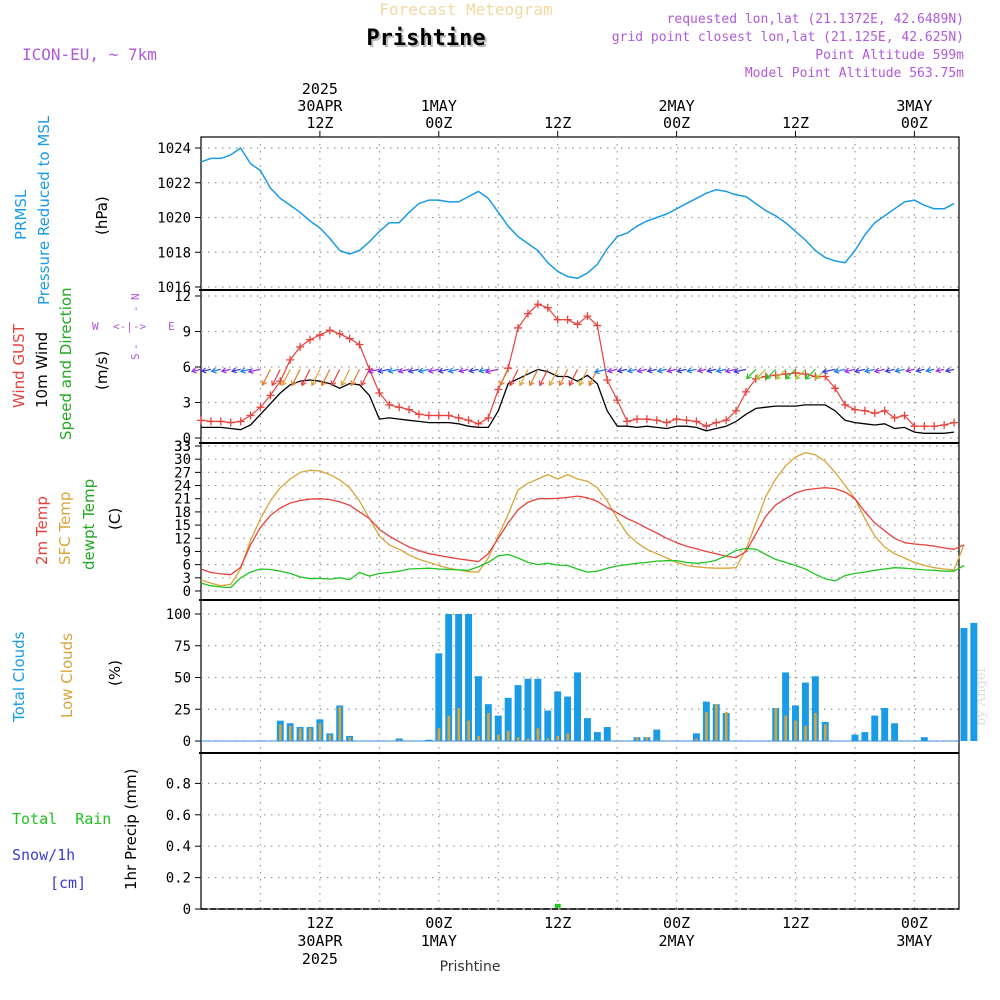 Image resolution: width=1000 pixels, height=1000 pixels. I want to click on sfc-temp-line, so click(582, 519).